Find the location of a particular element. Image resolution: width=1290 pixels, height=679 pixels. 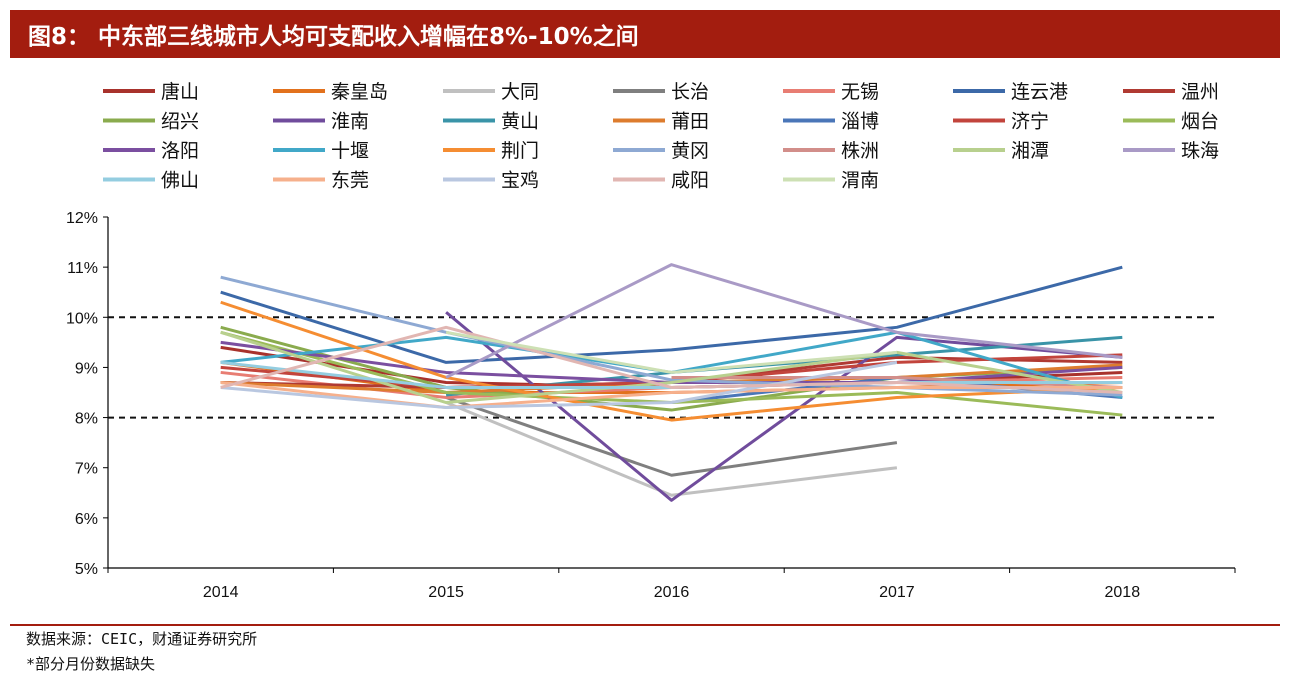

legend-label: 湘潭 is located at coordinates (1030, 151).